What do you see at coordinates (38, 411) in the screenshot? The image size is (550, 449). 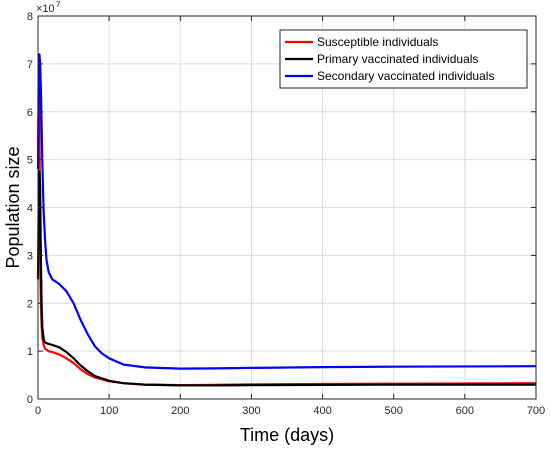 I see `x-tick-label: 0` at bounding box center [38, 411].